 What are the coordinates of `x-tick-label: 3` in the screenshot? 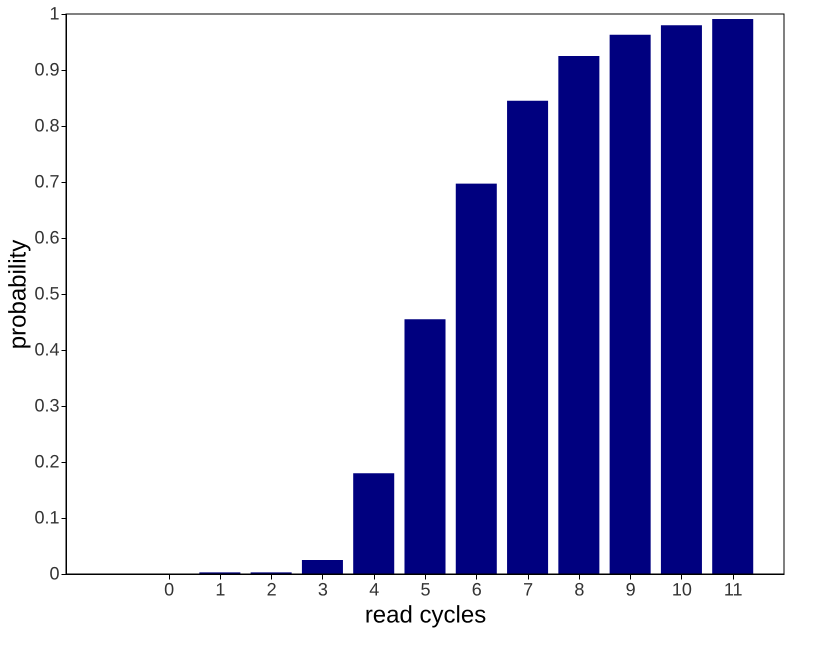 It's located at (323, 590).